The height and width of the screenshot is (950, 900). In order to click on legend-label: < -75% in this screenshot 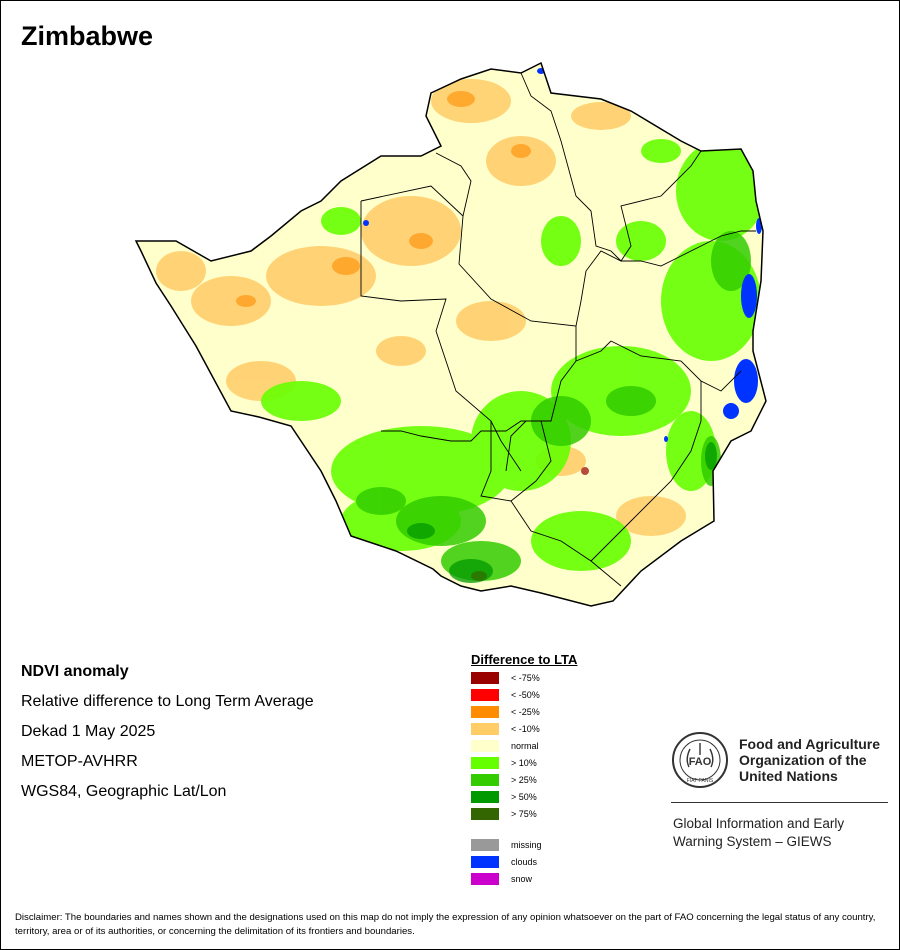, I will do `click(525, 677)`.